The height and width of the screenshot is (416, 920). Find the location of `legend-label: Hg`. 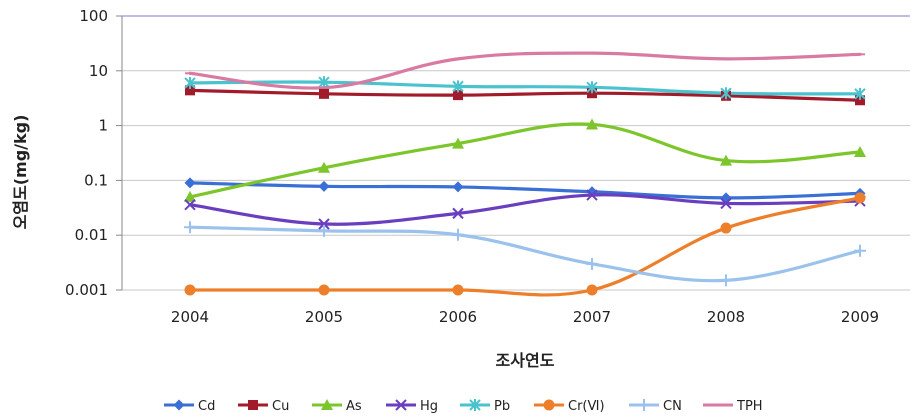

legend-label: Hg is located at coordinates (429, 406).